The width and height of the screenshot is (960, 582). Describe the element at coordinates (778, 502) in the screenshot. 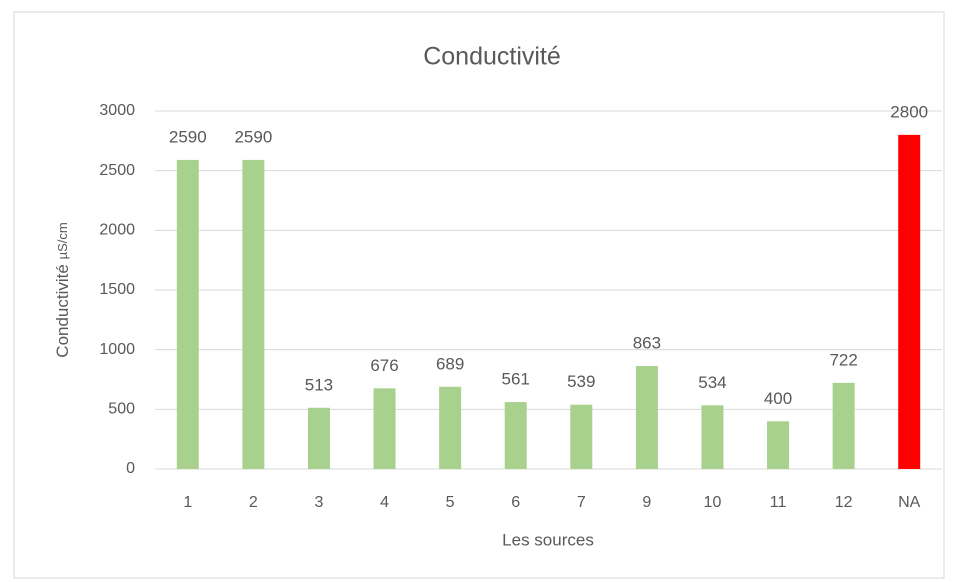

I see `x-tick-label: 11` at that location.